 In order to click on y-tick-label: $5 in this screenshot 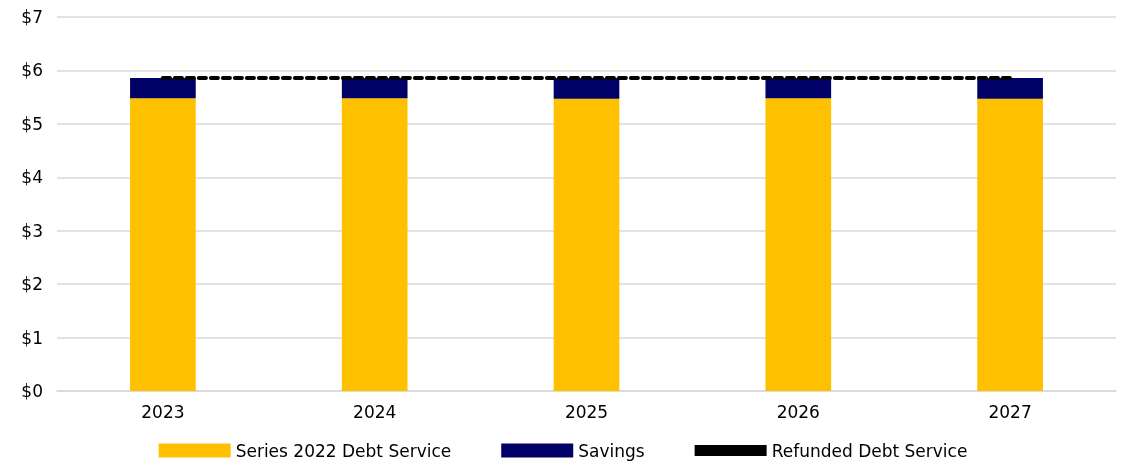, I will do `click(32, 123)`.